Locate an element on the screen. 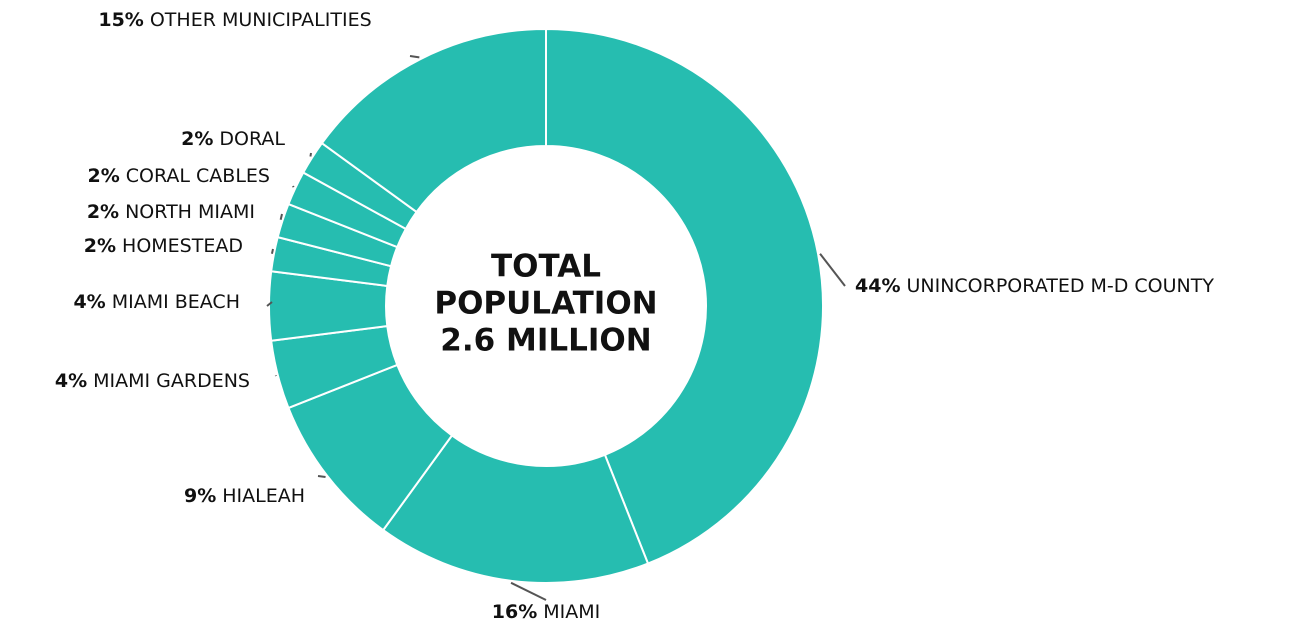 Image resolution: width=1316 pixels, height=635 pixels. slice-category-label: DORAL is located at coordinates (252, 139).